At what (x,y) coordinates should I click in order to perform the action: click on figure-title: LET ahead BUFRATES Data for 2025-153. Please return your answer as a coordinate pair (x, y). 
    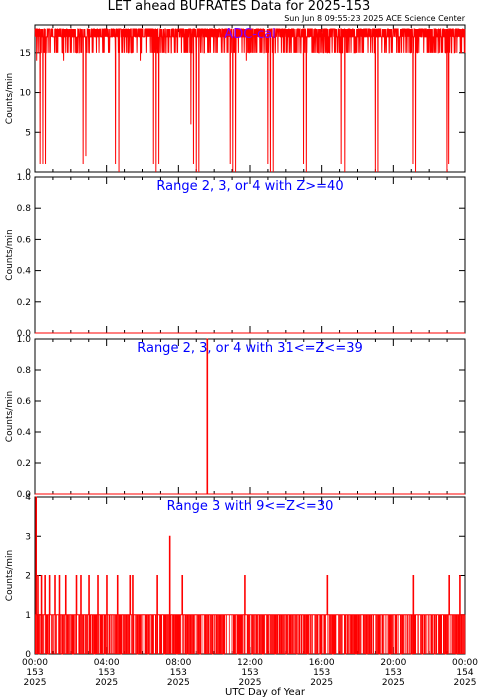
    Looking at the image, I should click on (239, 7).